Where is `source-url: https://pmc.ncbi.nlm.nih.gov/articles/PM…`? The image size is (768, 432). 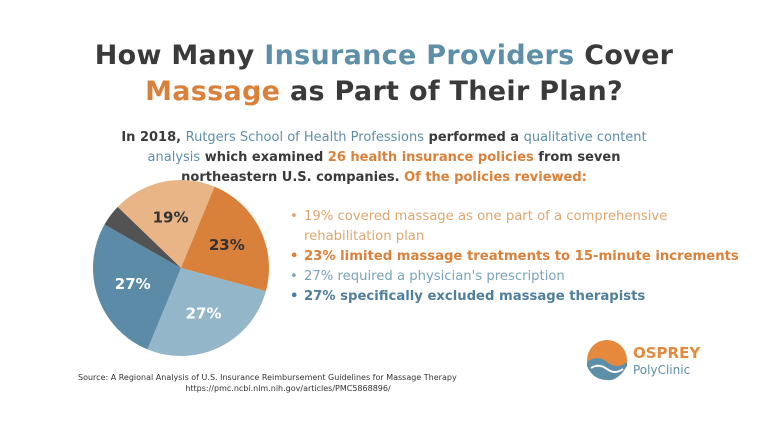
source-url: https://pmc.ncbi.nlm.nih.gov/articles/PM… is located at coordinates (288, 388).